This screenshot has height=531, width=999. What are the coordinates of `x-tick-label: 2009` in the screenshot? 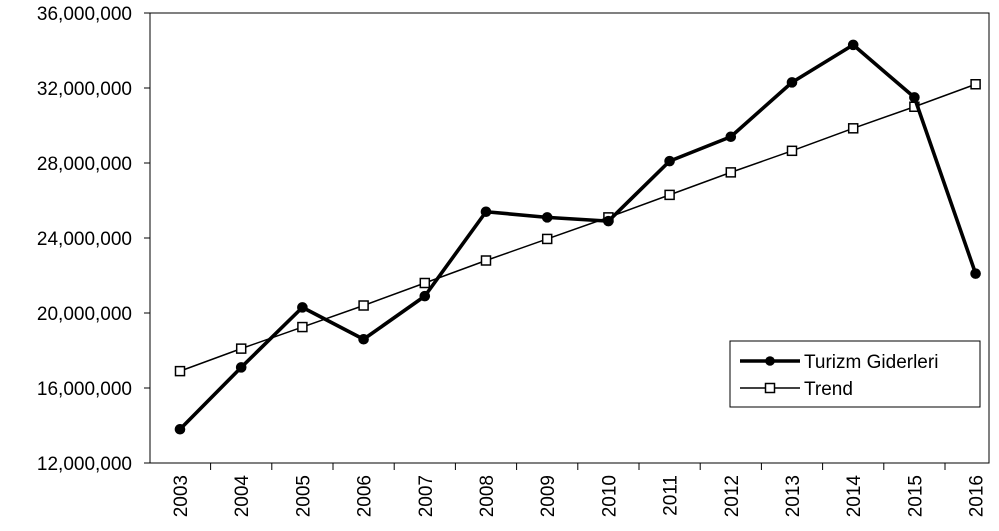 It's located at (548, 496).